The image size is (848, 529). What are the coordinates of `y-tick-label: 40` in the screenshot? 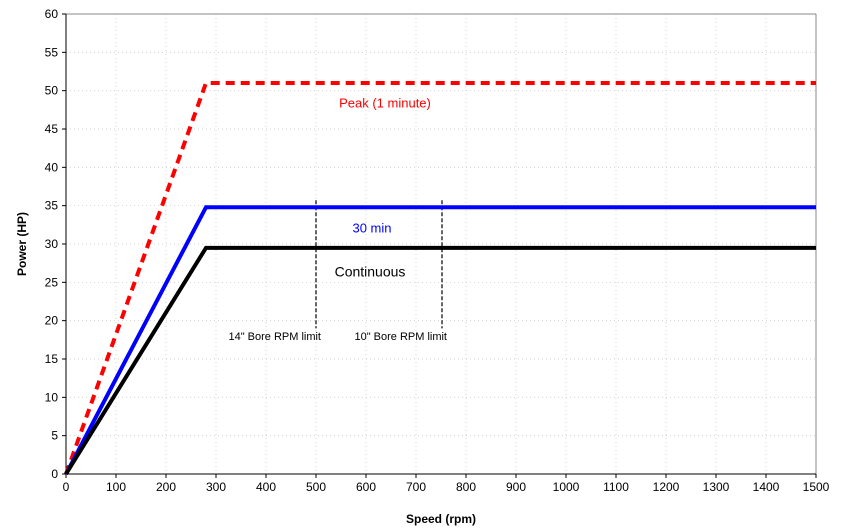 It's located at (52, 167).